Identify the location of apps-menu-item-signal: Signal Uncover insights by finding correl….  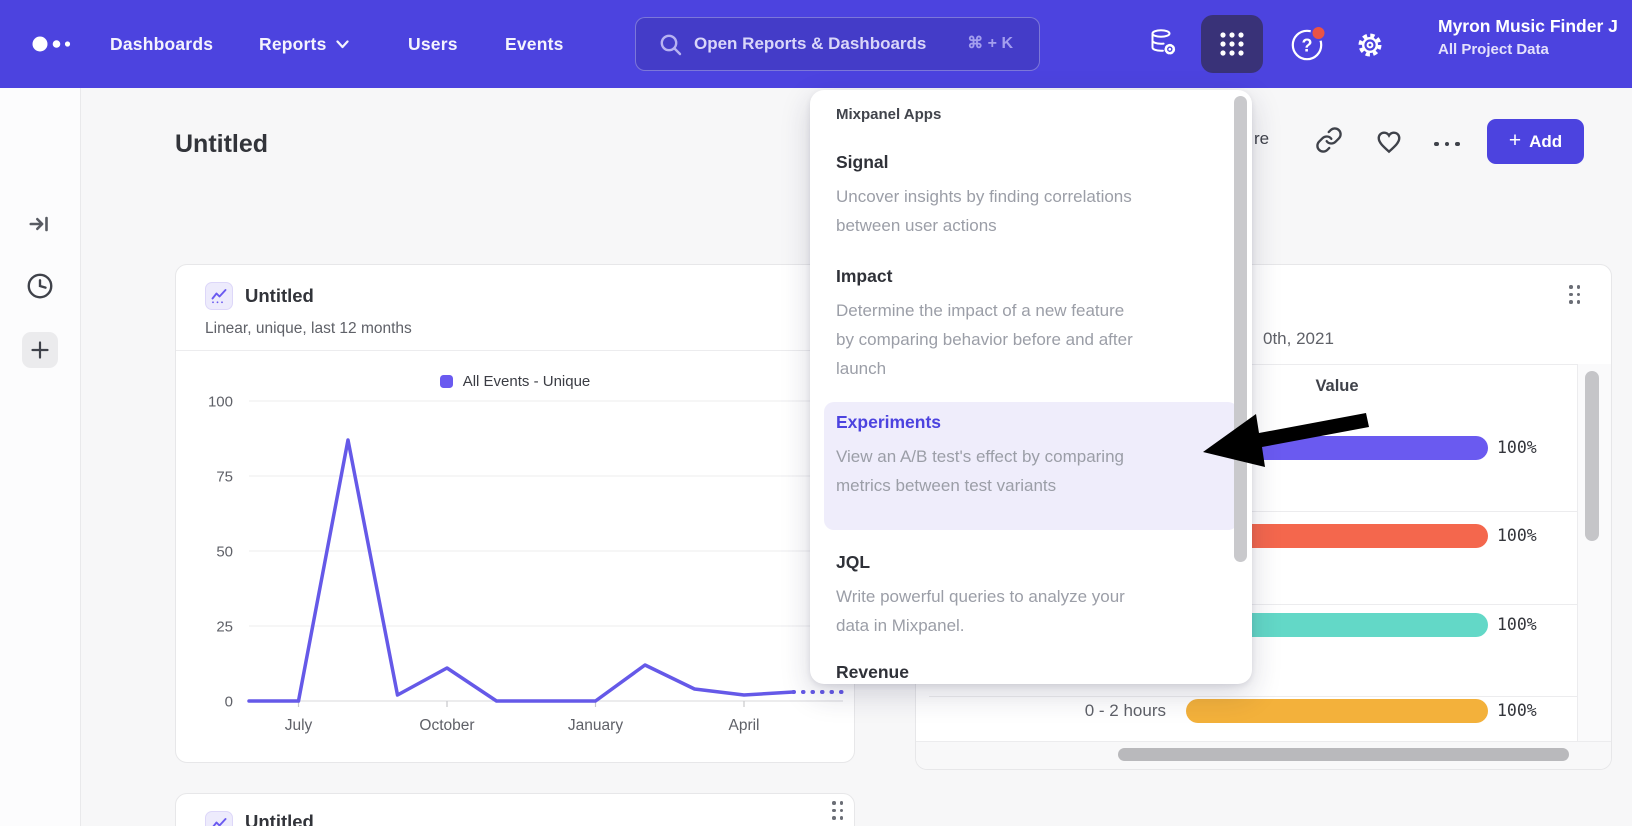
(1036, 196).